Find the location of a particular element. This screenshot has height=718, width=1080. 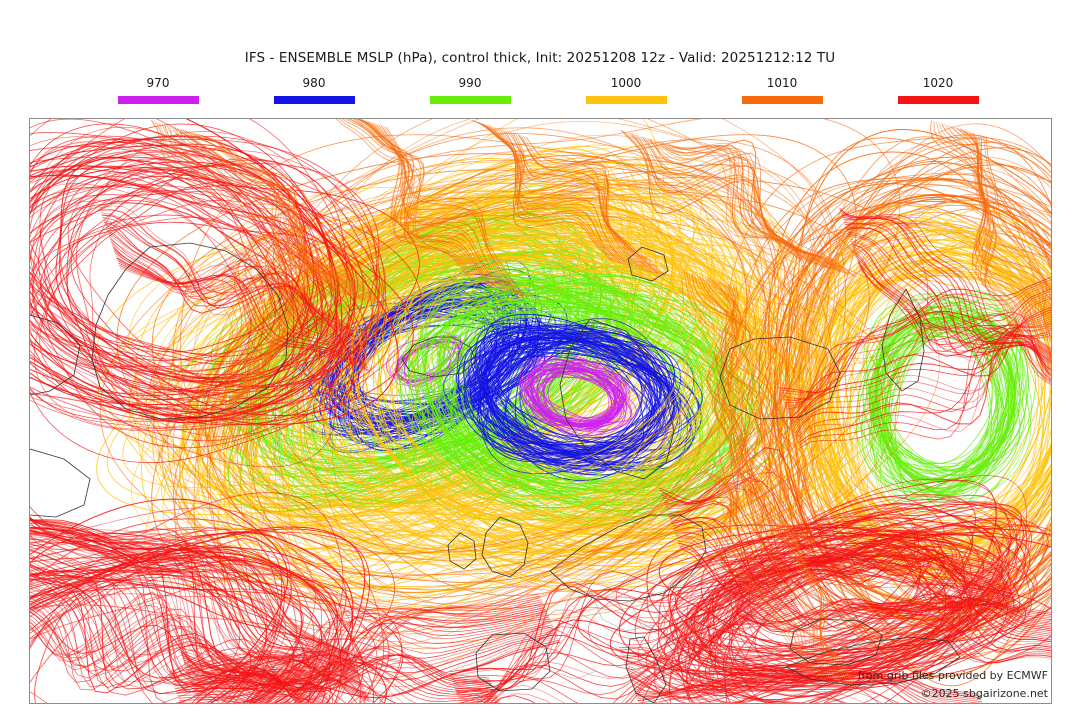

legend-label: 1010 is located at coordinates (782, 83).